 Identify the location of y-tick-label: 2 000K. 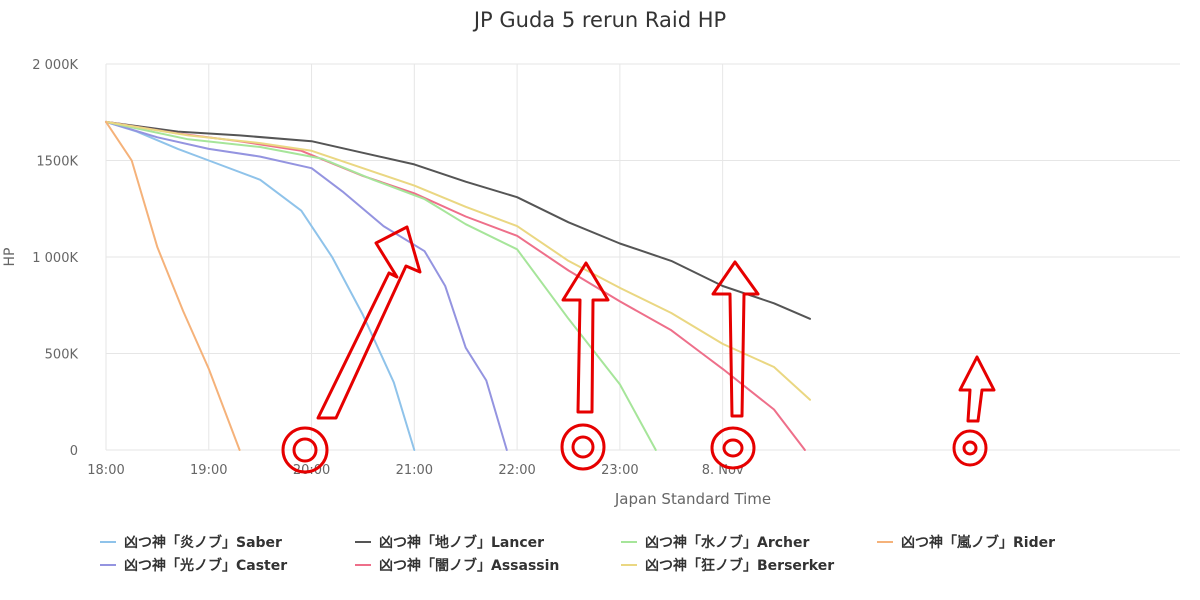
(55, 65).